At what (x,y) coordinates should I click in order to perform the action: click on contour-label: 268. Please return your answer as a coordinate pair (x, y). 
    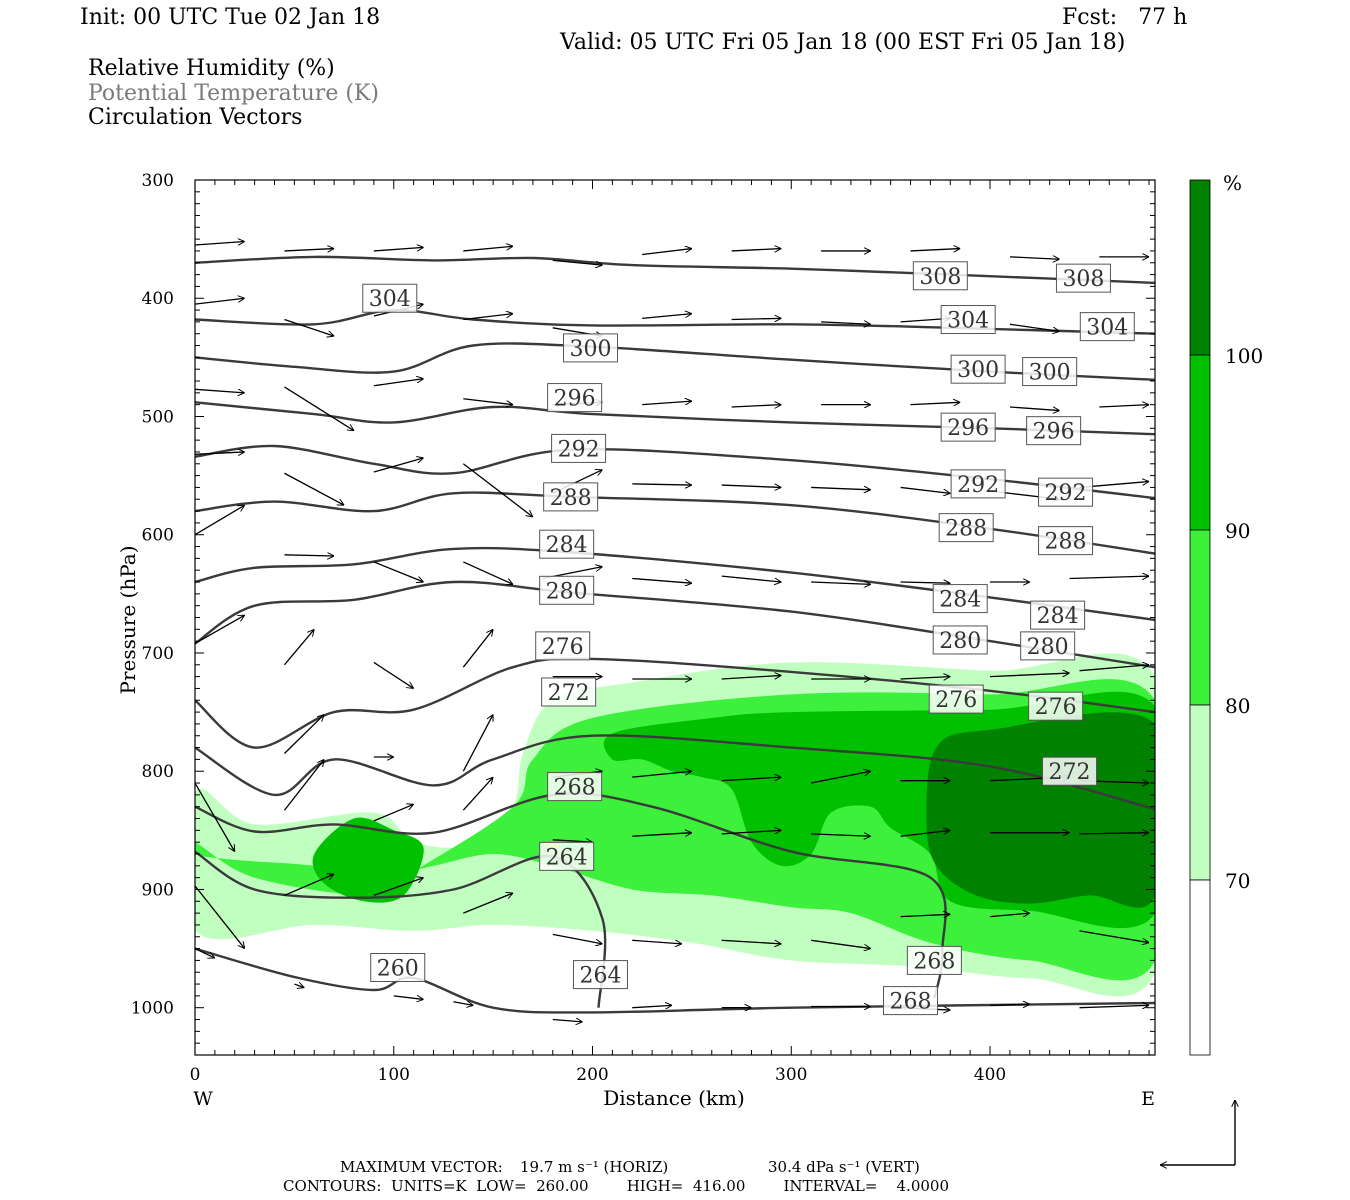
    Looking at the image, I should click on (911, 1001).